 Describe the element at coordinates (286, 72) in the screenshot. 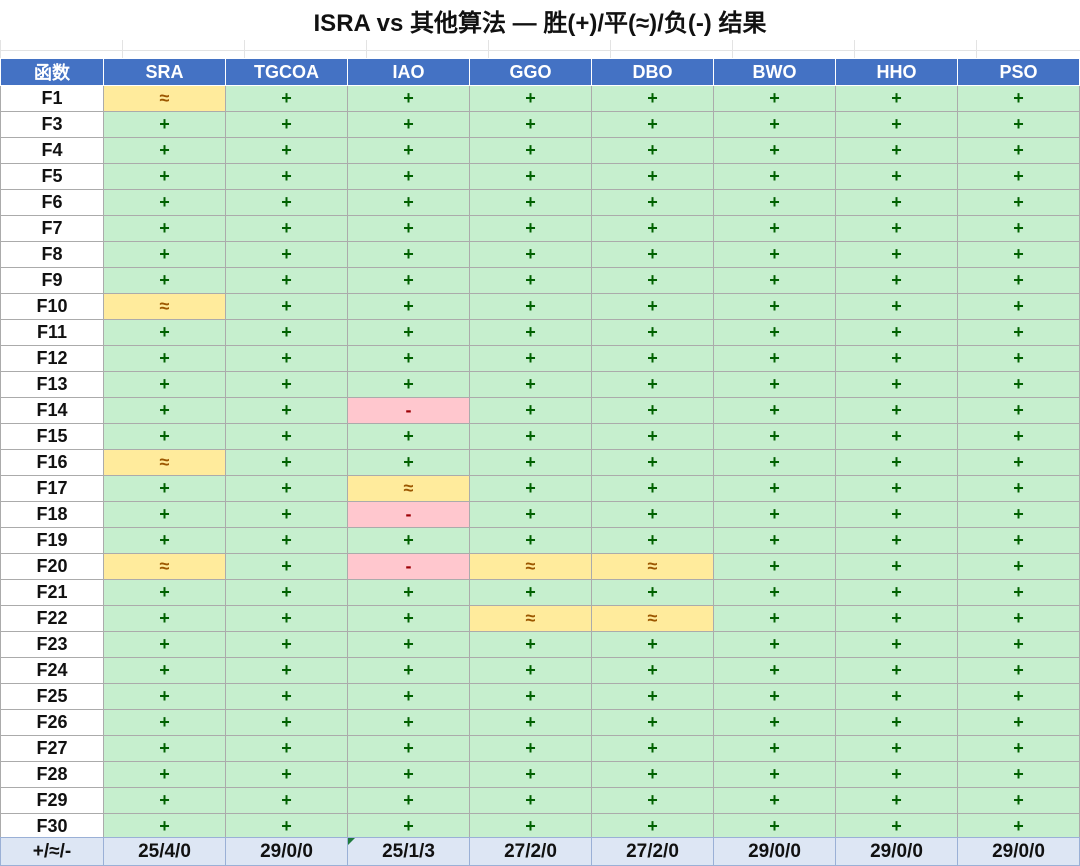

I see `column-header-tgcoa: TGCOA` at that location.